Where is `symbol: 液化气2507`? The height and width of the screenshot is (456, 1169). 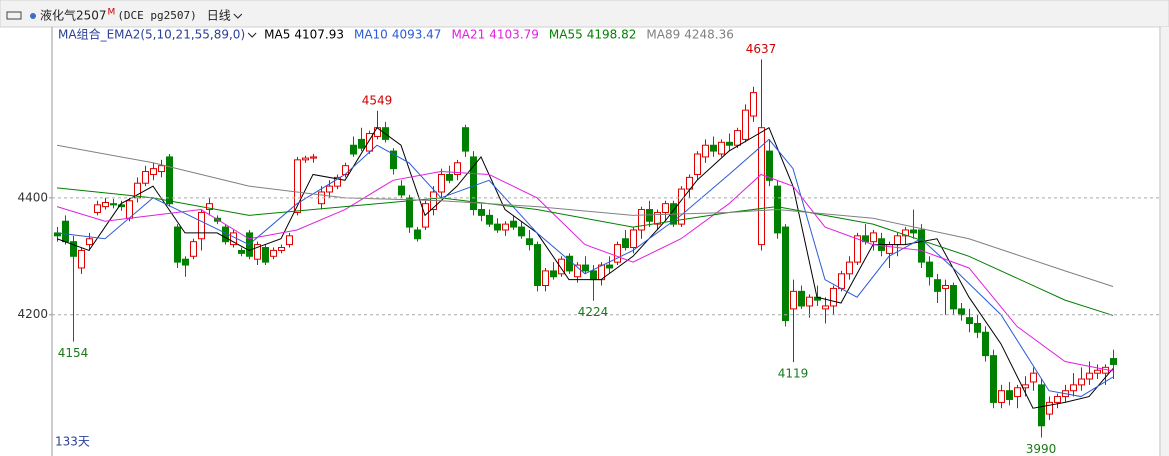 symbol: 液化气2507 is located at coordinates (73, 15).